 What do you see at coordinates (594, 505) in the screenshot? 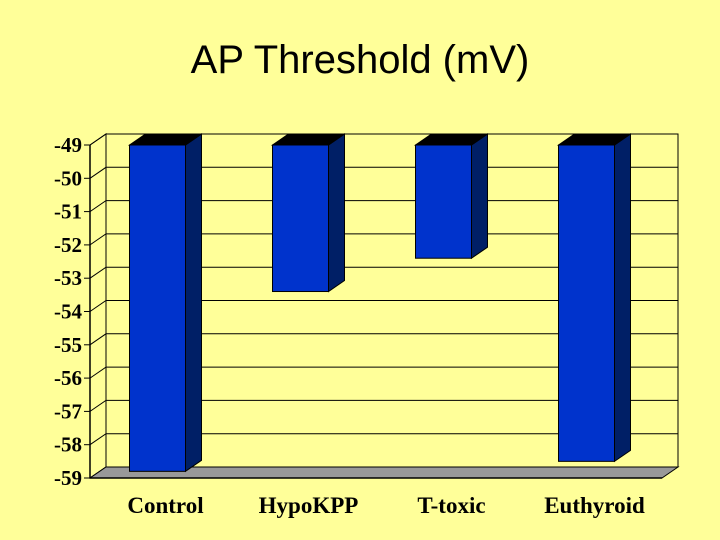
I see `x-category-label: Euthyroid` at bounding box center [594, 505].